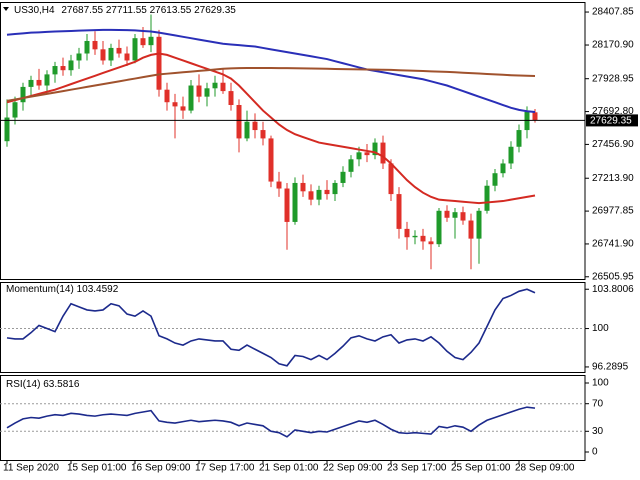 The image size is (640, 480). Describe the element at coordinates (613, 244) in the screenshot. I see `y-tick-label: 26741.90` at that location.